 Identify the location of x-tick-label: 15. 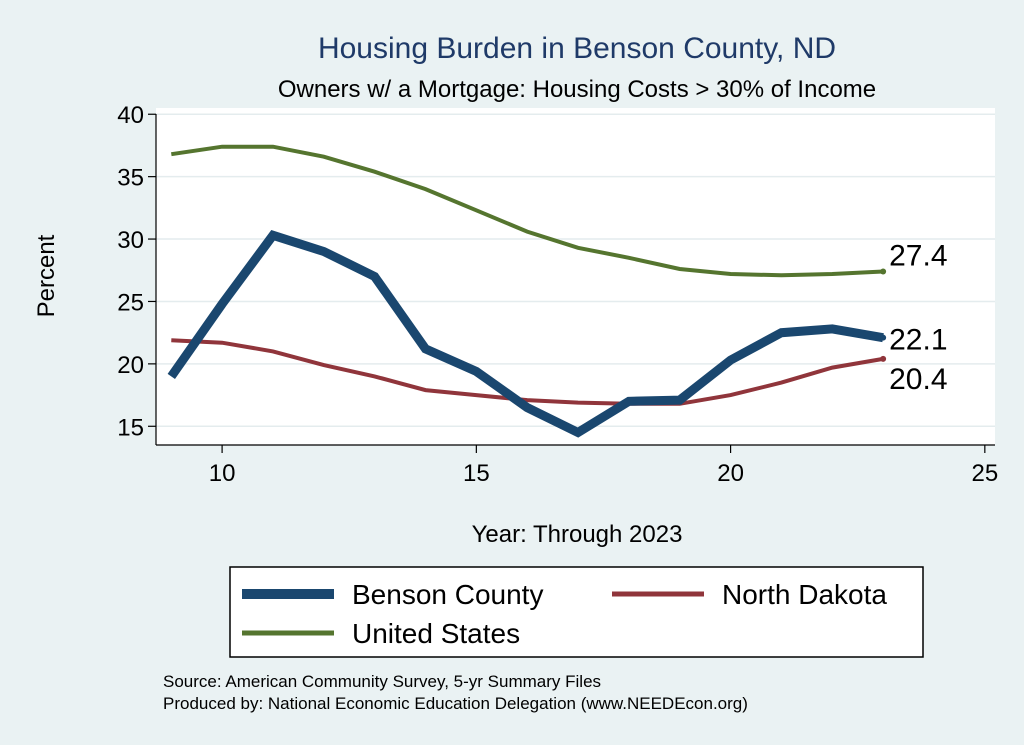
(476, 473).